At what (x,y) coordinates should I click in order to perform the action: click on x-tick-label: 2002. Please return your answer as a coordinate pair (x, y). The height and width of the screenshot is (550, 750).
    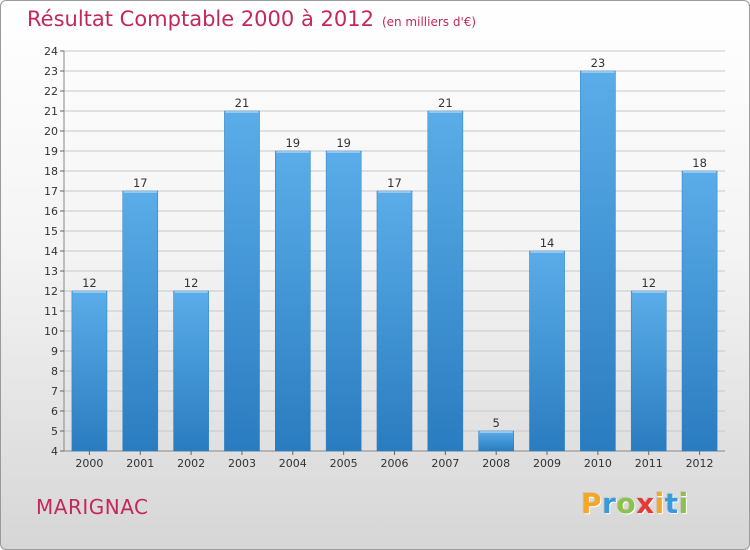
    Looking at the image, I should click on (191, 463).